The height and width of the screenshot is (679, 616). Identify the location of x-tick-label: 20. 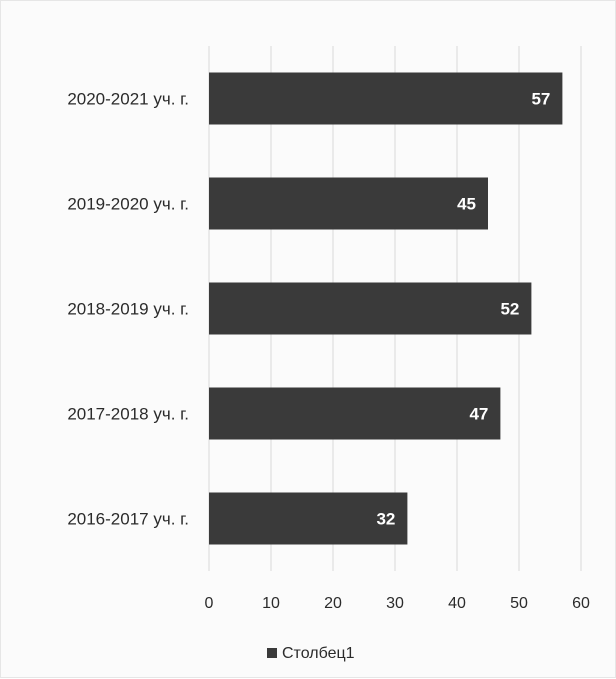
(333, 603).